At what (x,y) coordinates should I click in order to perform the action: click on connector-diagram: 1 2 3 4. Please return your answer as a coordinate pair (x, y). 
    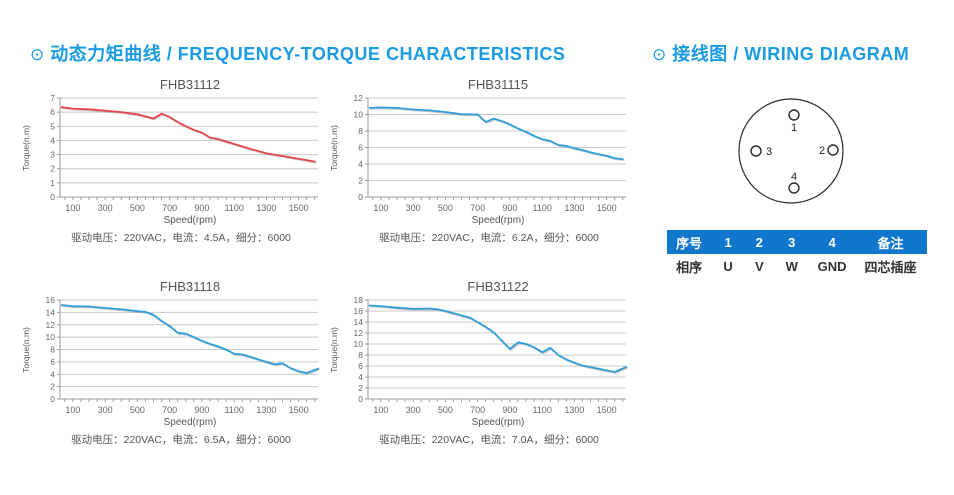
    Looking at the image, I should click on (791, 151).